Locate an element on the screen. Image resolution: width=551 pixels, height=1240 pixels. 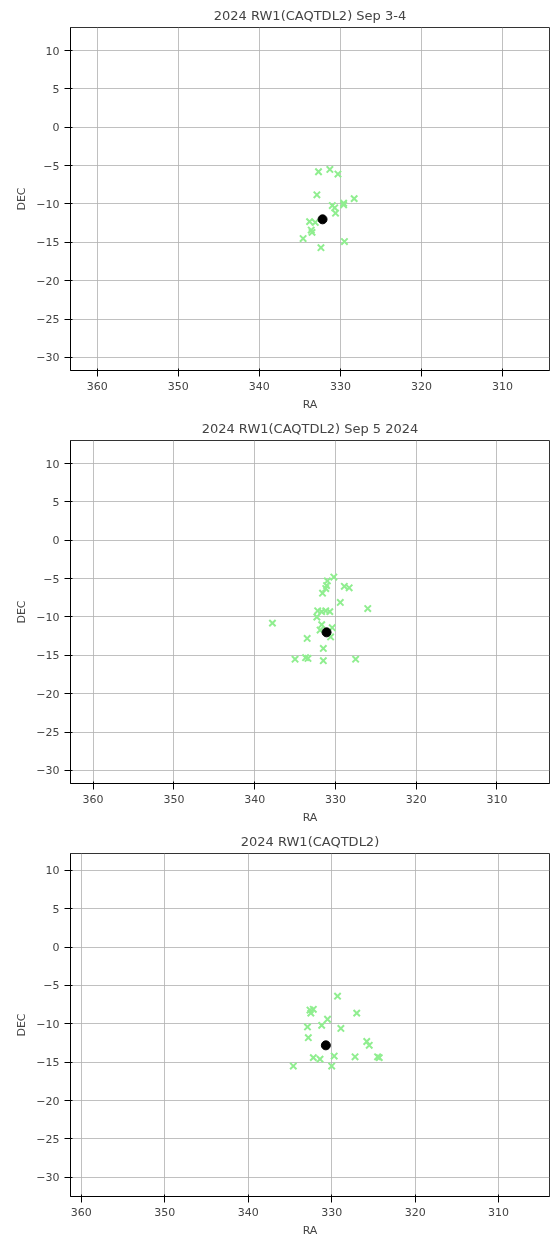
chart-title: 2024 RW1(CAQTDL2) is located at coordinates (310, 841).